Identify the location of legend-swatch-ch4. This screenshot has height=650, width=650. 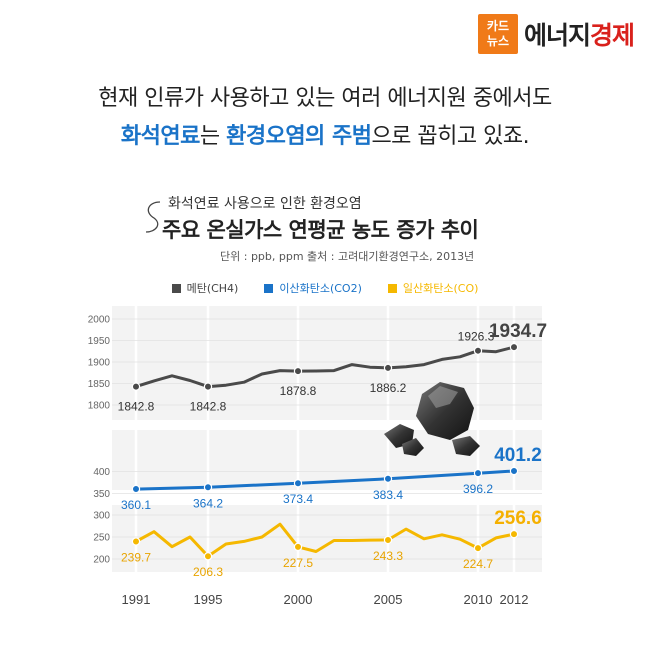
(176, 288).